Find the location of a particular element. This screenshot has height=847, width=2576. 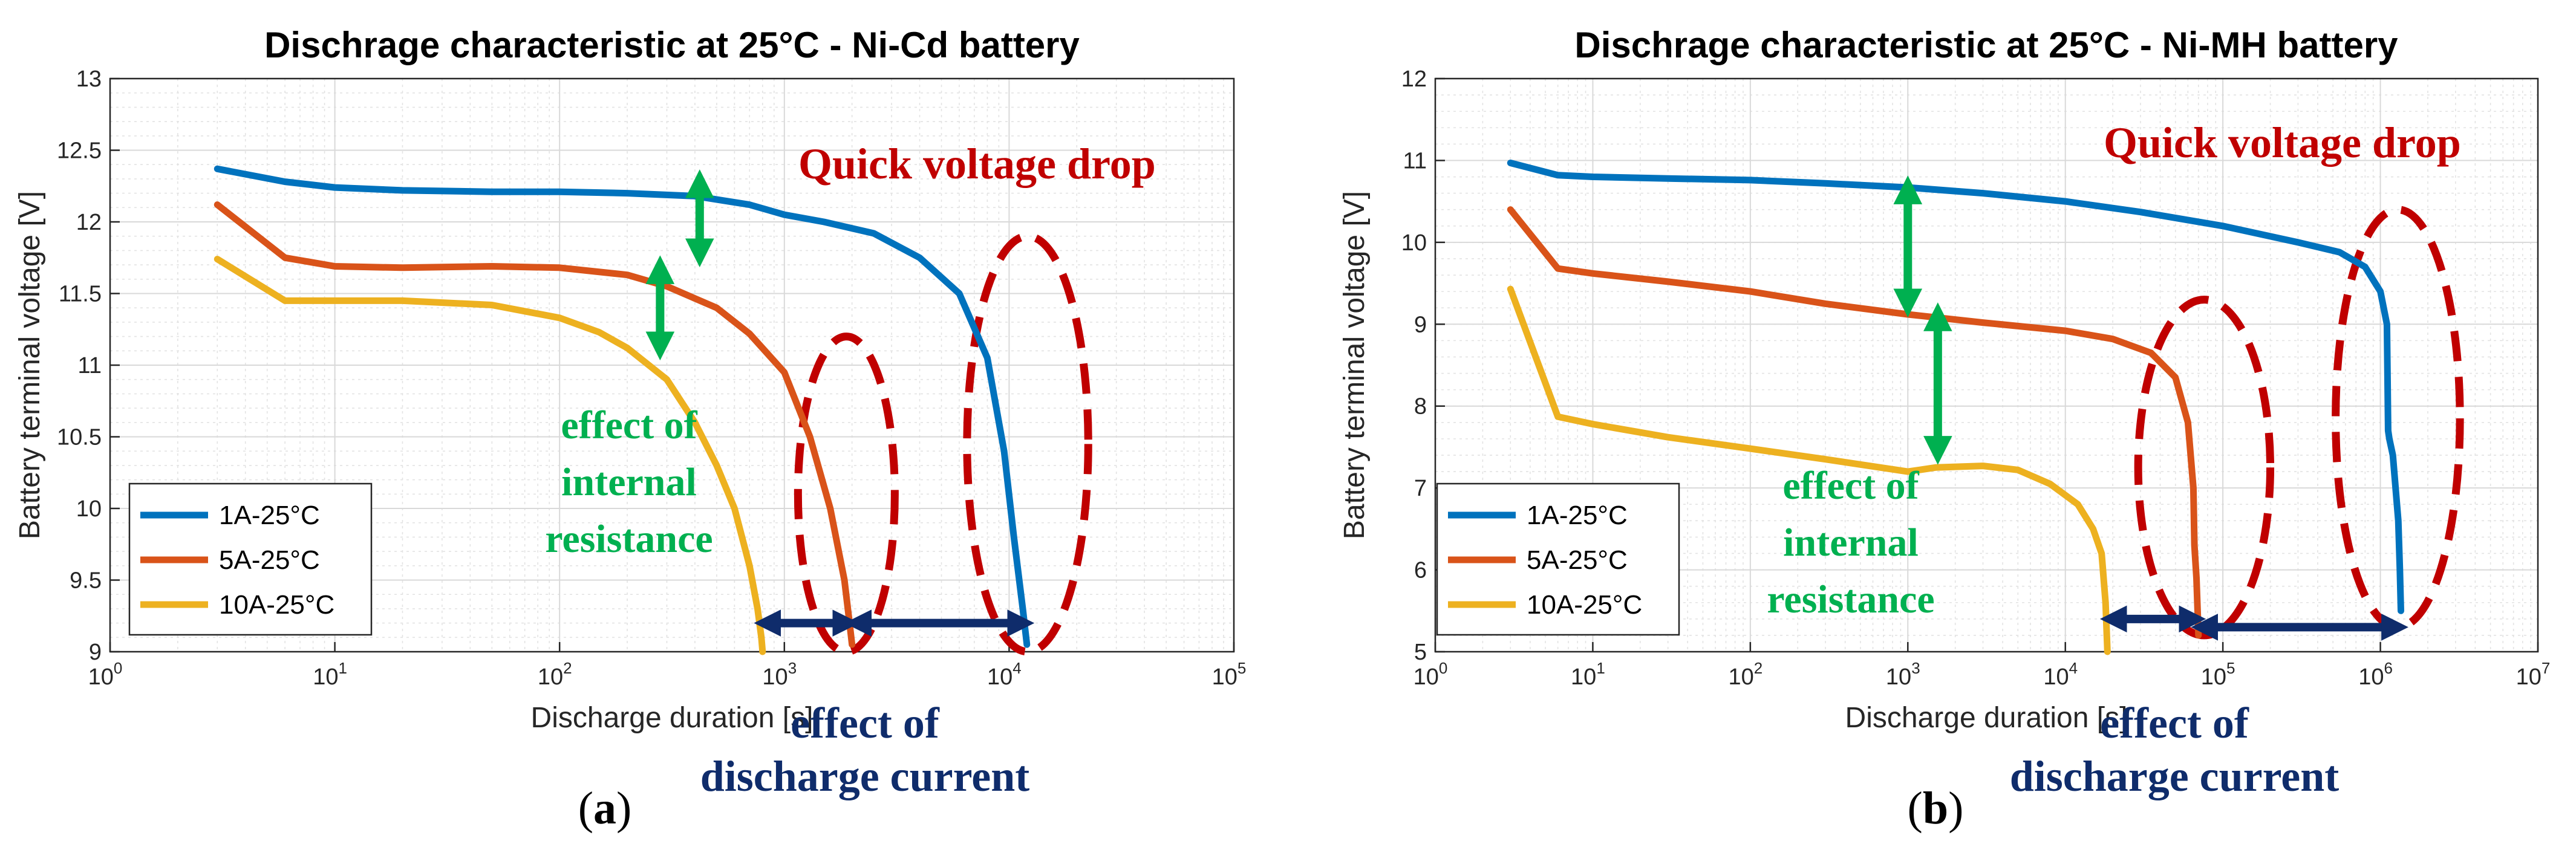

x-tick-label: 10⁶ is located at coordinates (2375, 675).